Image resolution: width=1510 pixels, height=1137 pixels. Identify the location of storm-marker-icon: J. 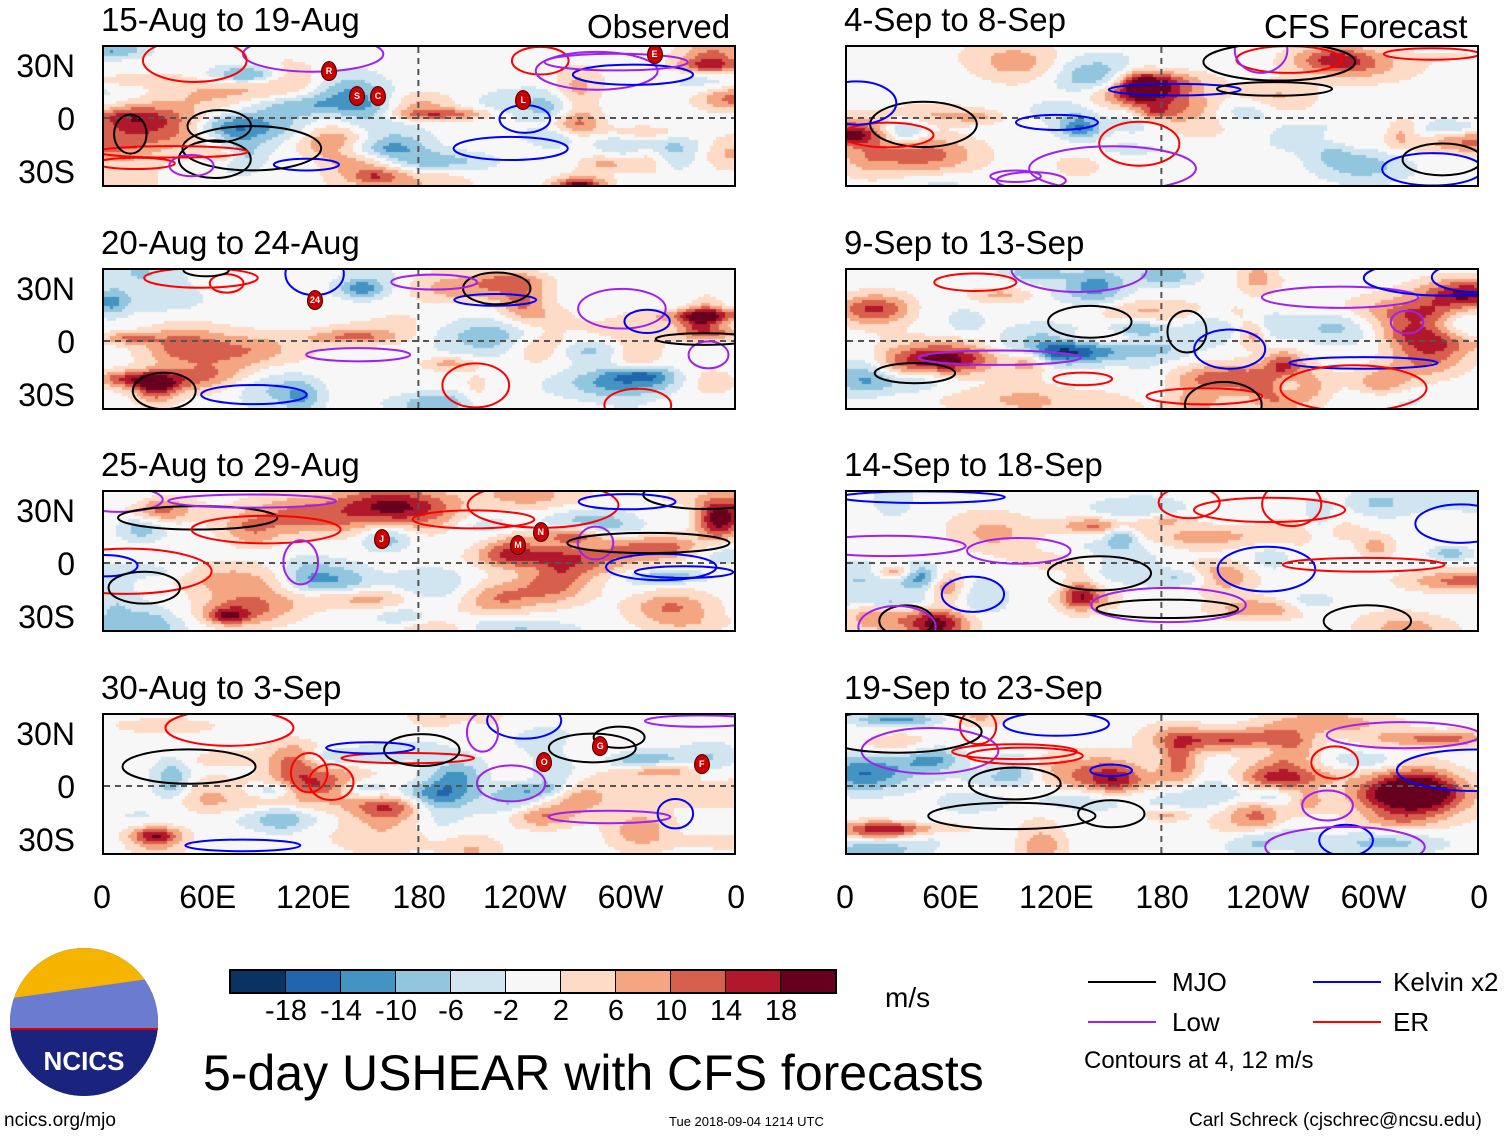
(381, 539).